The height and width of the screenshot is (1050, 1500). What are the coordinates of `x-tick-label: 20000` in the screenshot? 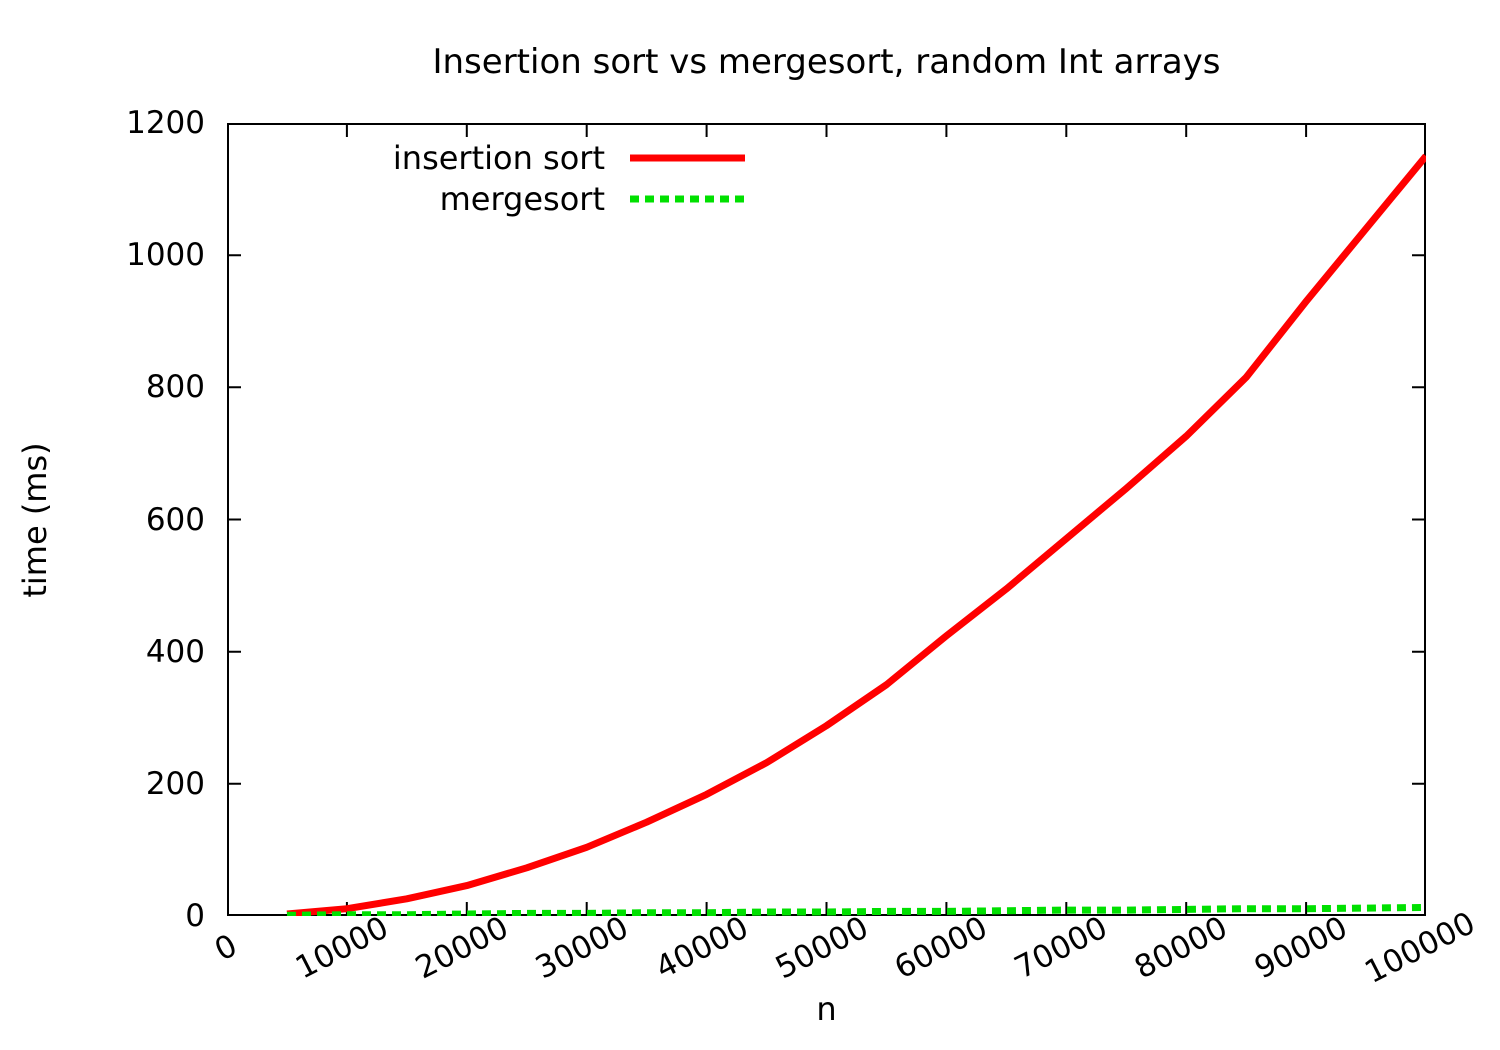 It's located at (461, 948).